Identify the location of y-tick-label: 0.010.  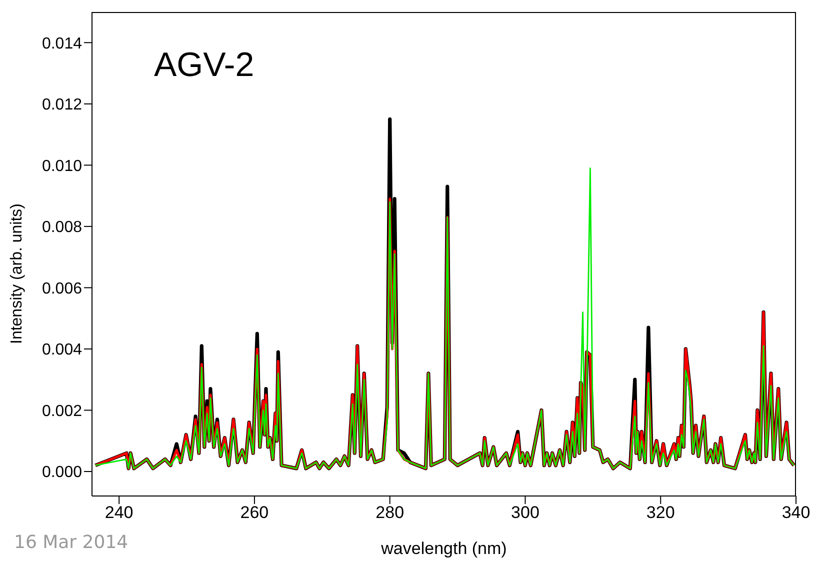
(62, 166).